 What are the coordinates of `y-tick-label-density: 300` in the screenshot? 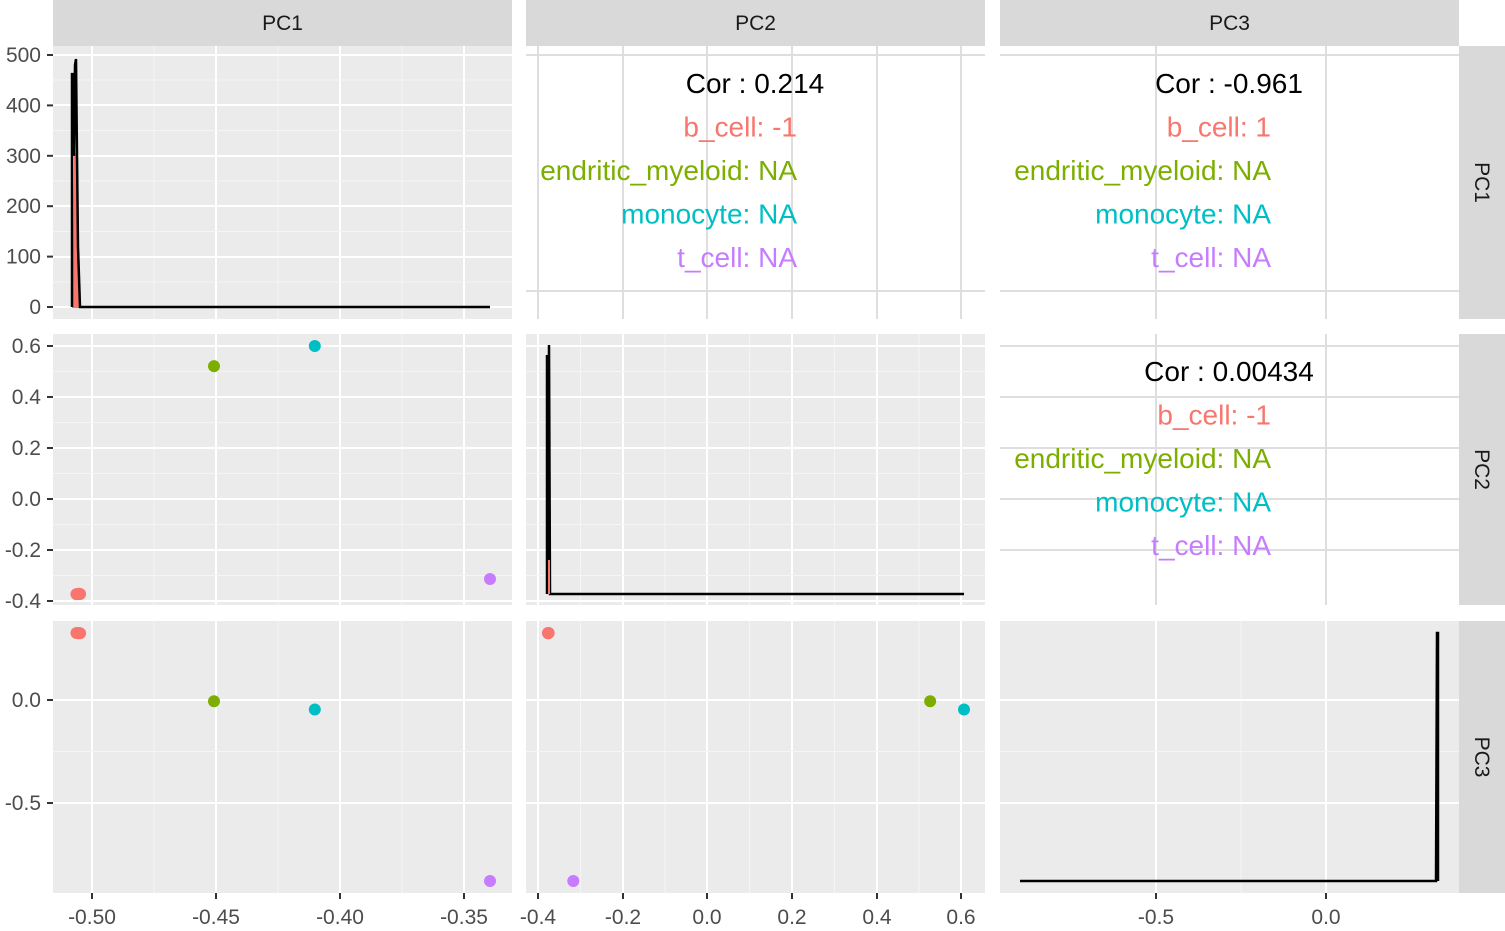 It's located at (23, 156).